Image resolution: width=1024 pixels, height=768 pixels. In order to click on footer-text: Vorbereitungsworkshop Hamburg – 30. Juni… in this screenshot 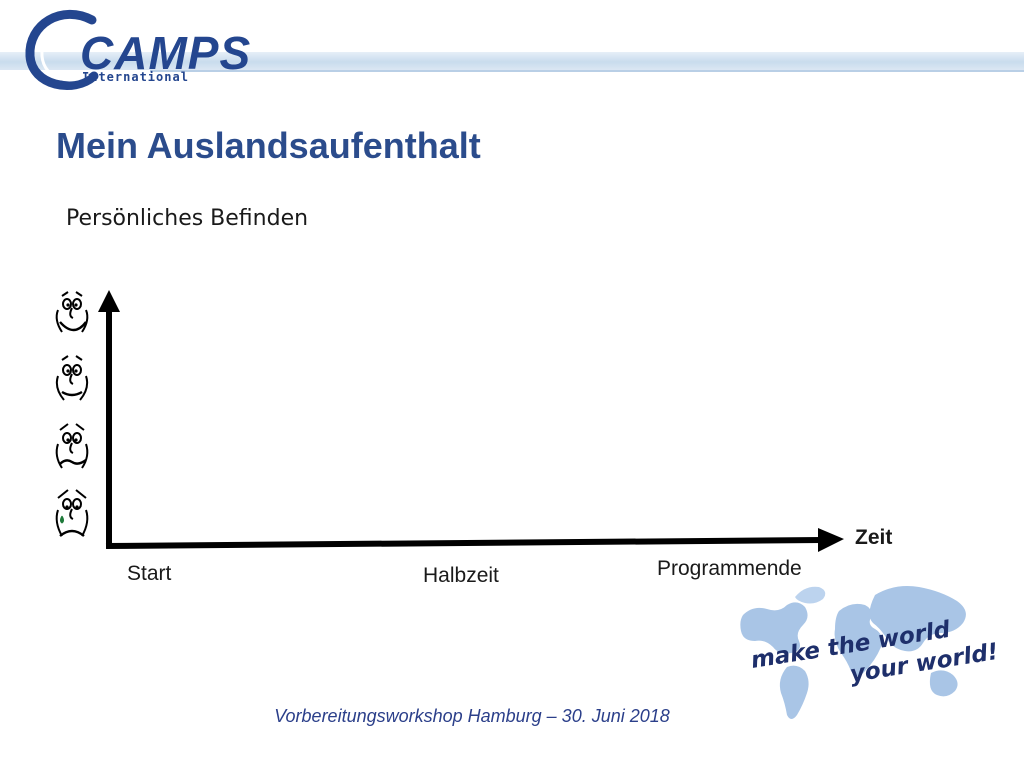, I will do `click(472, 716)`.